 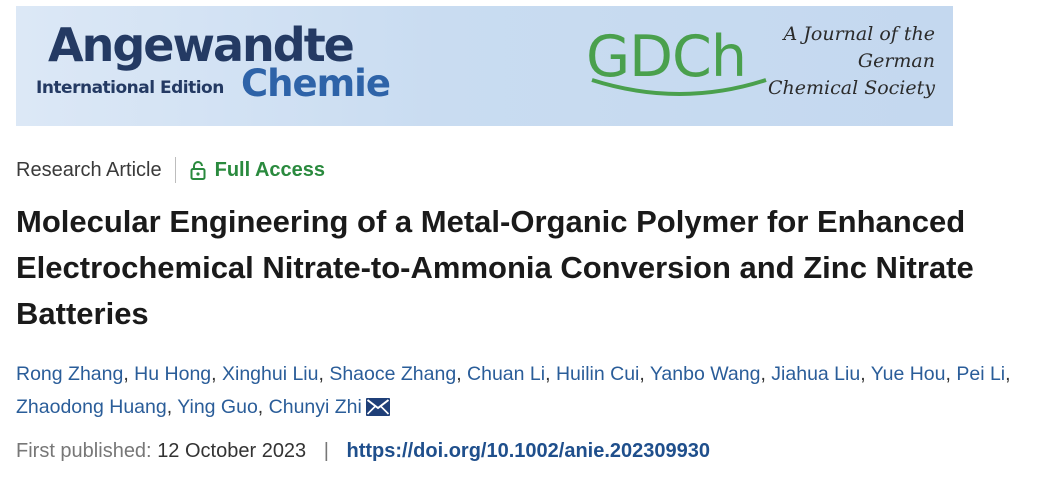 I want to click on author-link: Xinghui Liu, so click(x=270, y=374).